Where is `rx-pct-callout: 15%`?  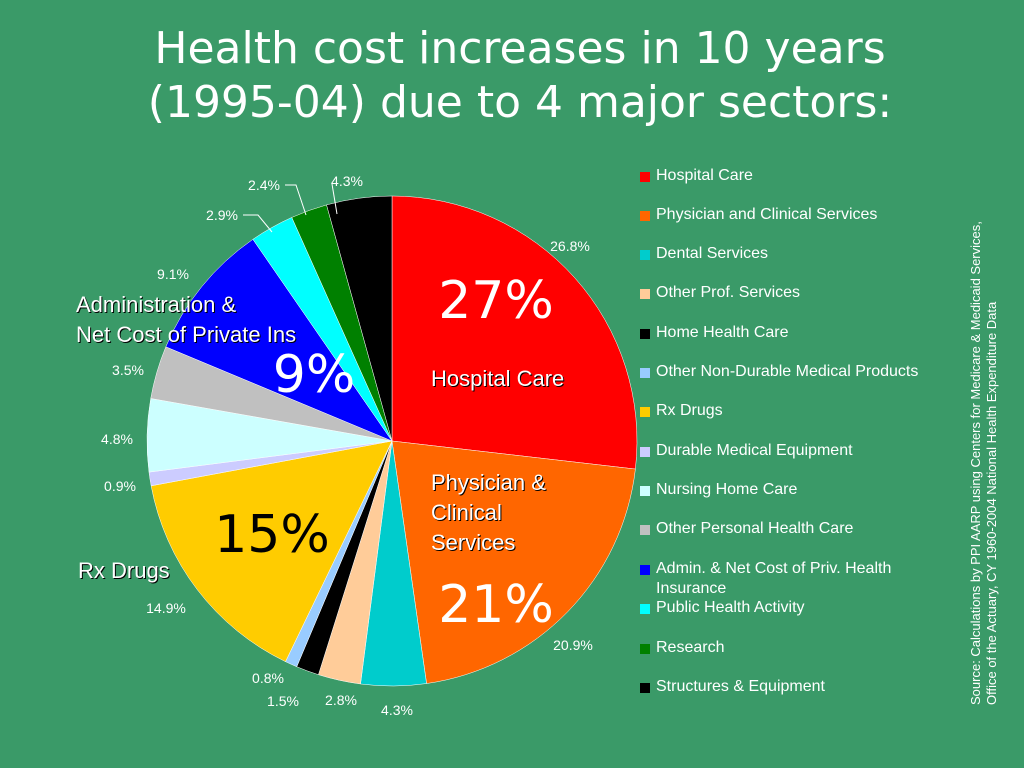
rx-pct-callout: 15% is located at coordinates (272, 535).